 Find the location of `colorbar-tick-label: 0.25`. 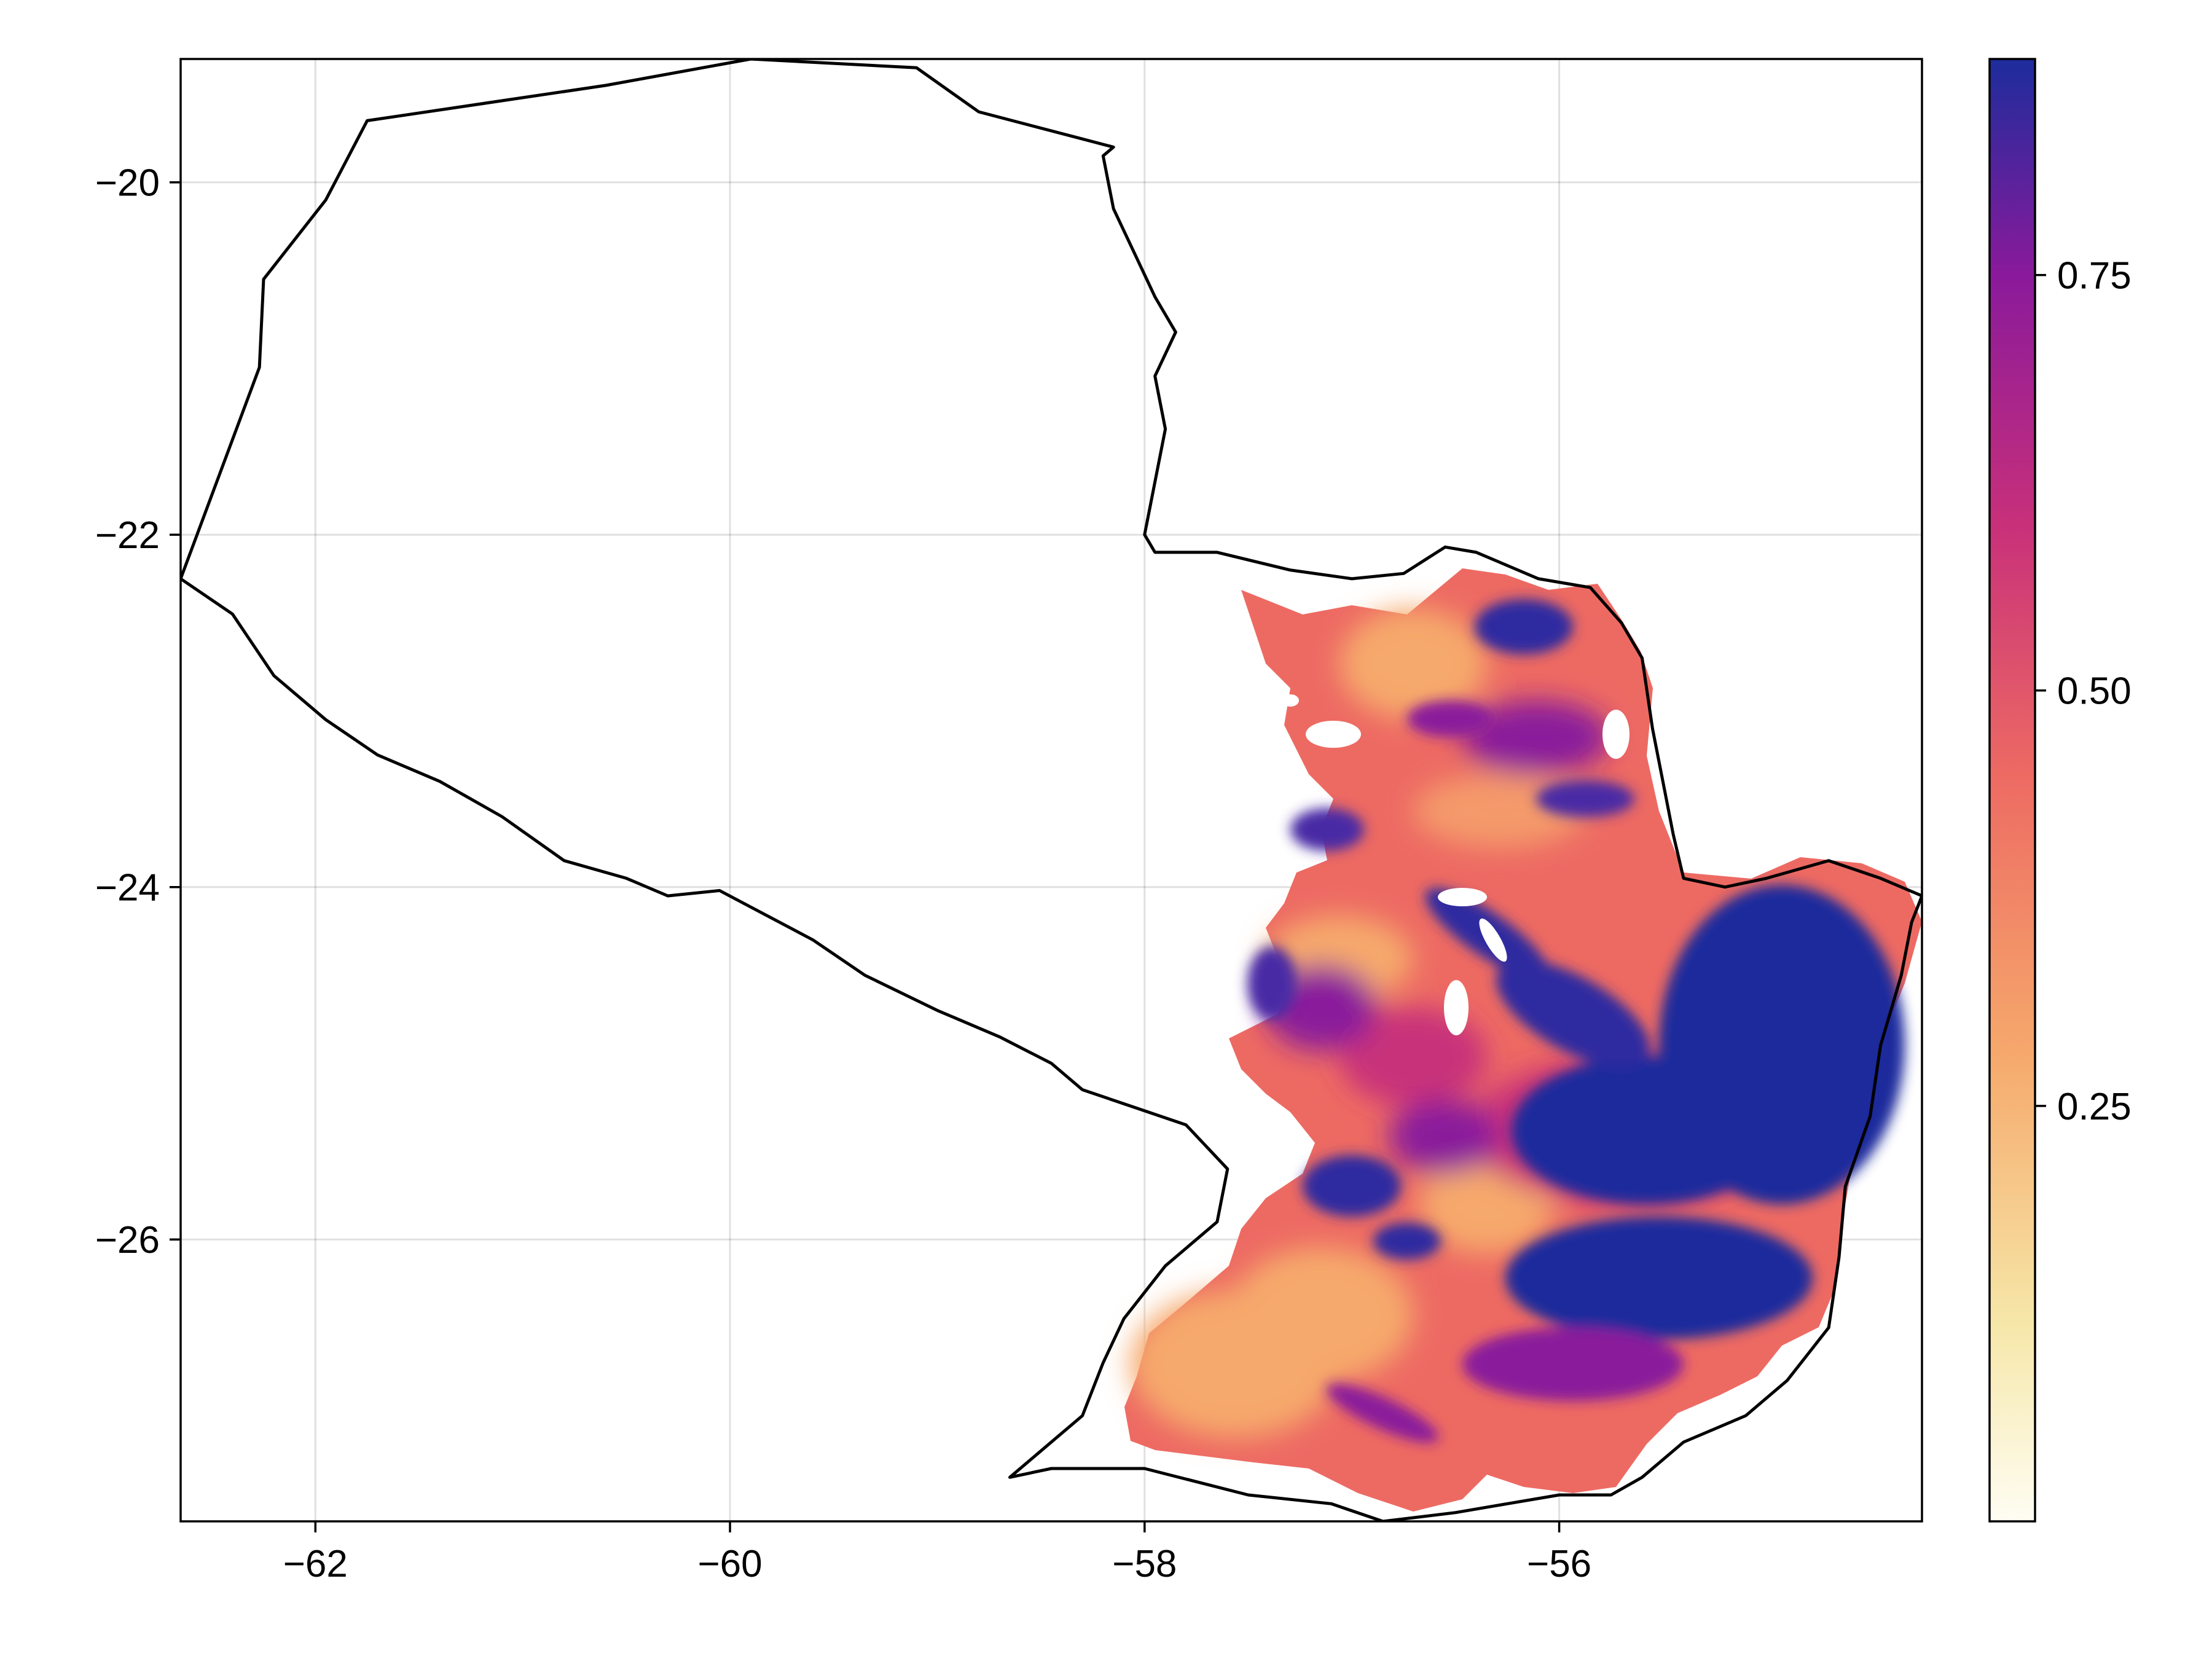

colorbar-tick-label: 0.25 is located at coordinates (2094, 1107).